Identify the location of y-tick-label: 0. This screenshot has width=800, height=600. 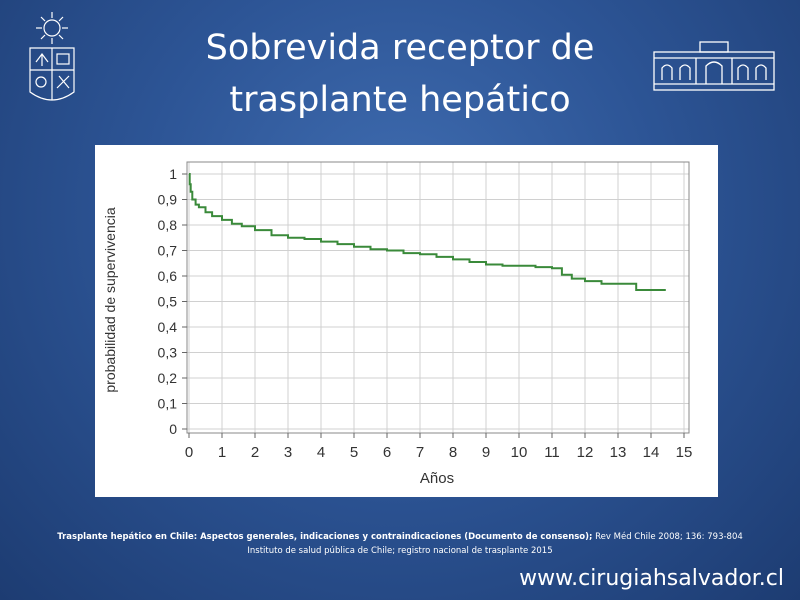
(173, 429).